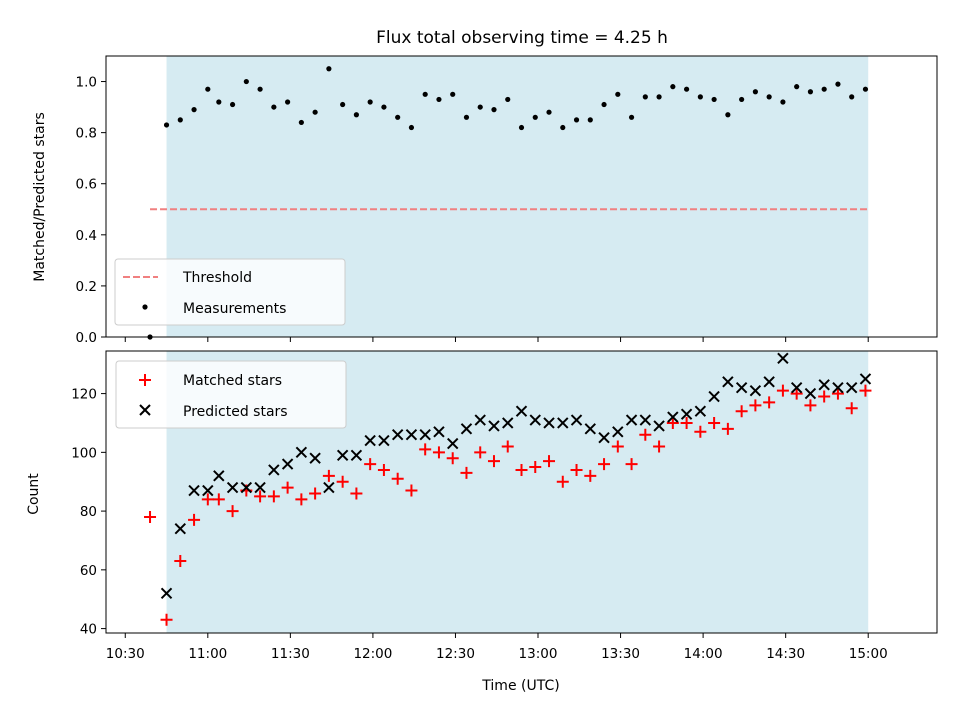 The height and width of the screenshot is (720, 960). I want to click on measurements-legend-label: Measurements, so click(234, 309).